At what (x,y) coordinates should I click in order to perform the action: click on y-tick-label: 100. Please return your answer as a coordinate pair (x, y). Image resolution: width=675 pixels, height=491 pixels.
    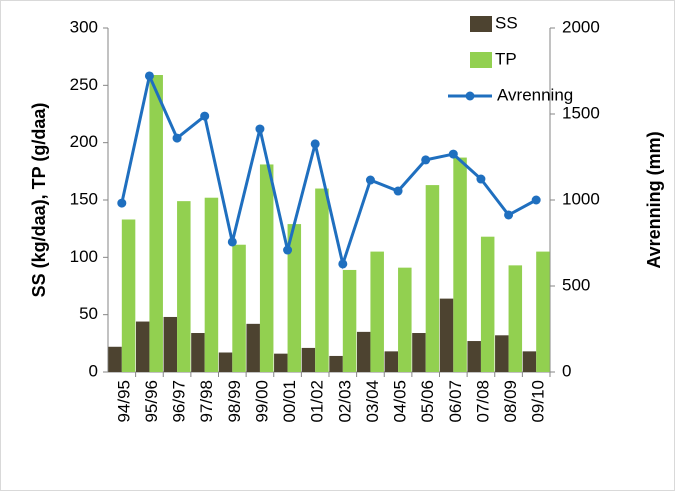
    Looking at the image, I should click on (84, 256).